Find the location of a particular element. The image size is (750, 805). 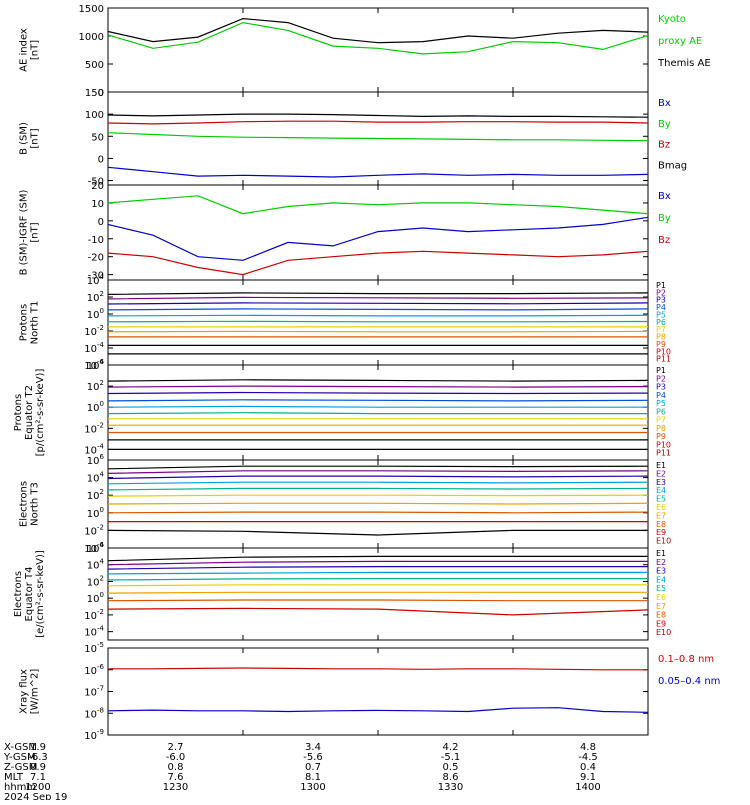

legend-entry: 0.1–0.8 nm is located at coordinates (686, 659).